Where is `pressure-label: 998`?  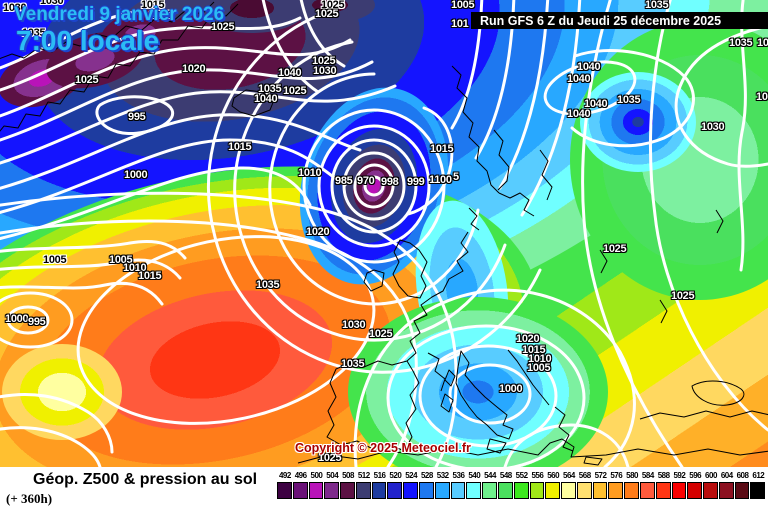
pressure-label: 998 is located at coordinates (390, 182).